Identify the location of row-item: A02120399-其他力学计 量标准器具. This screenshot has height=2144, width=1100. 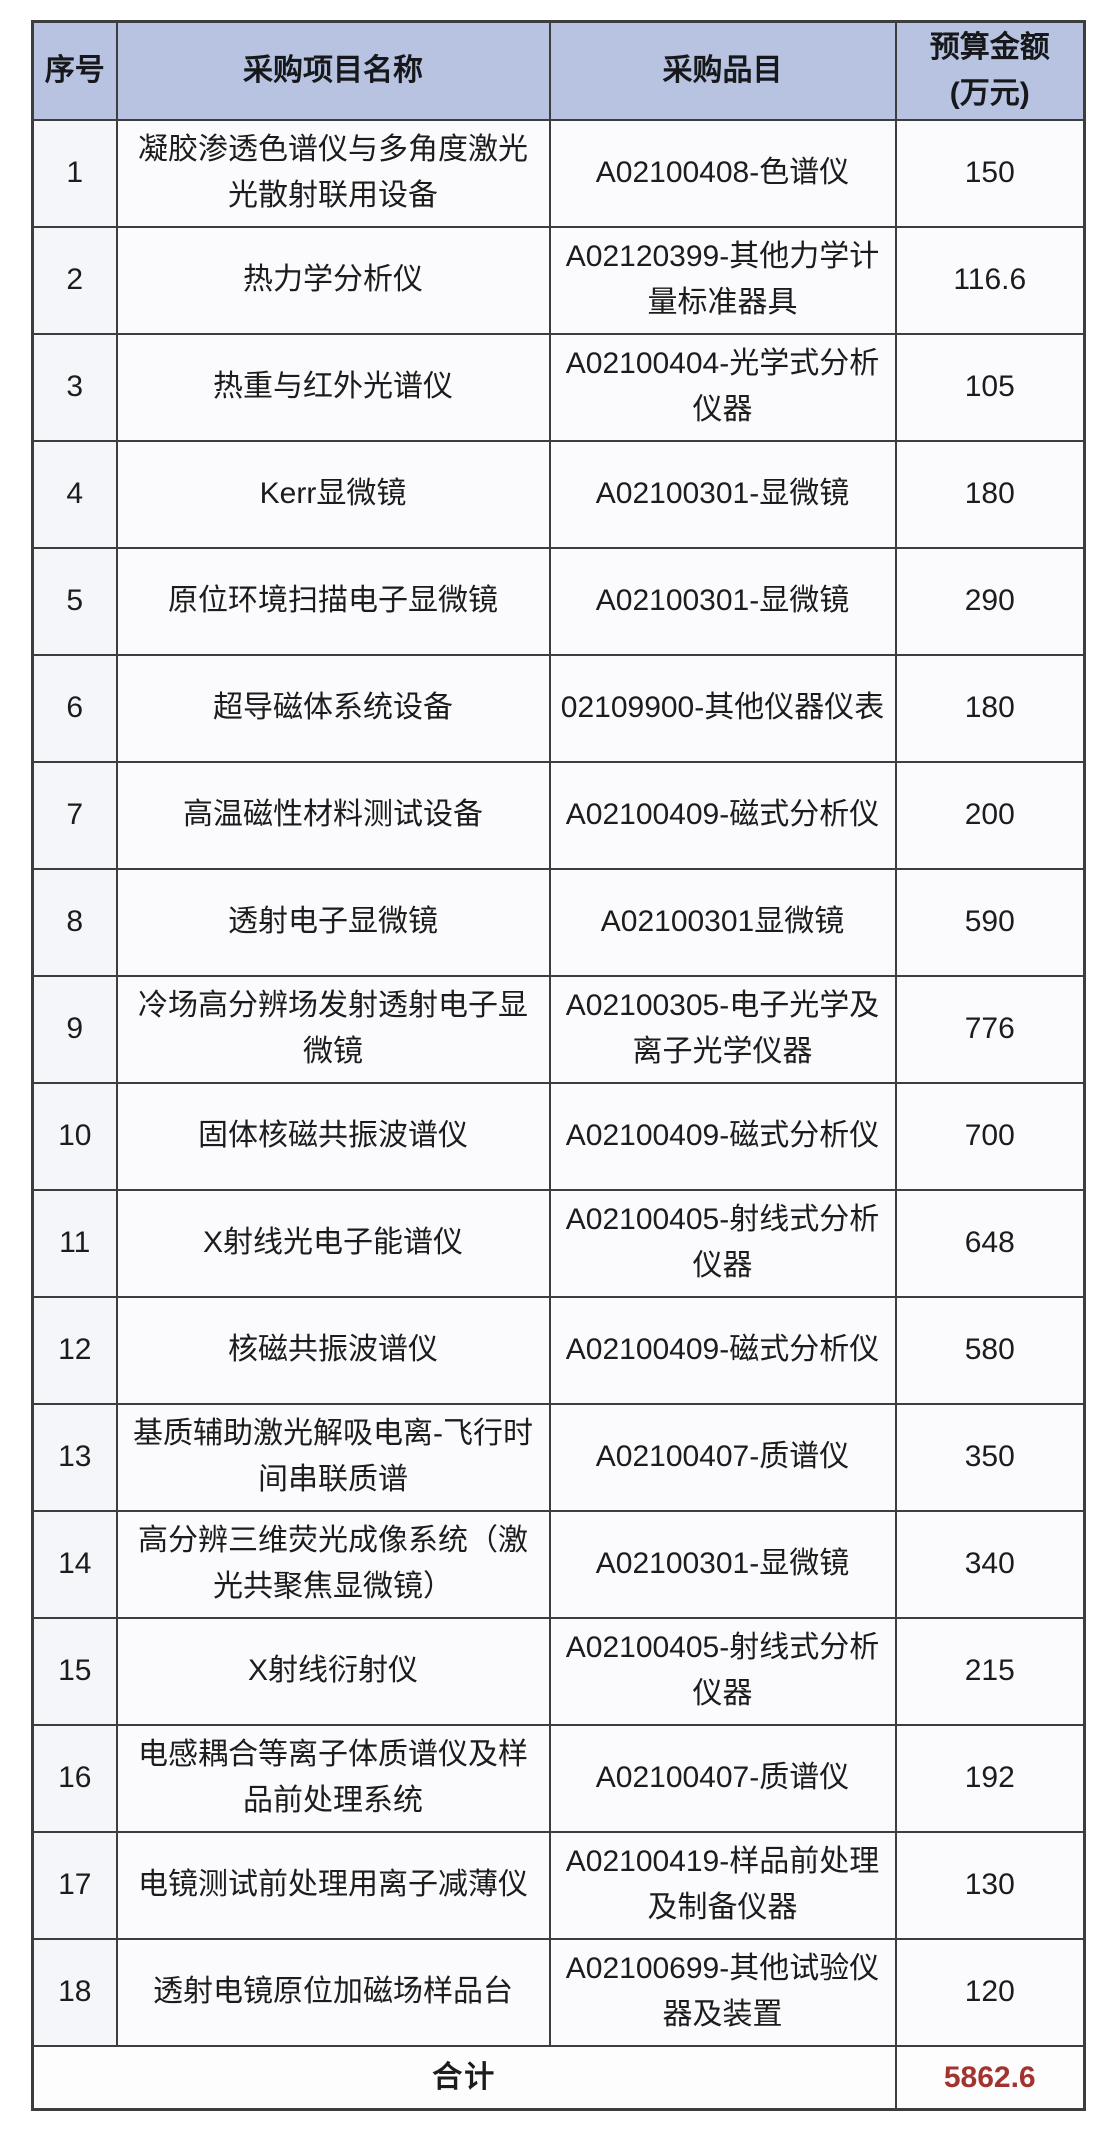
(722, 280).